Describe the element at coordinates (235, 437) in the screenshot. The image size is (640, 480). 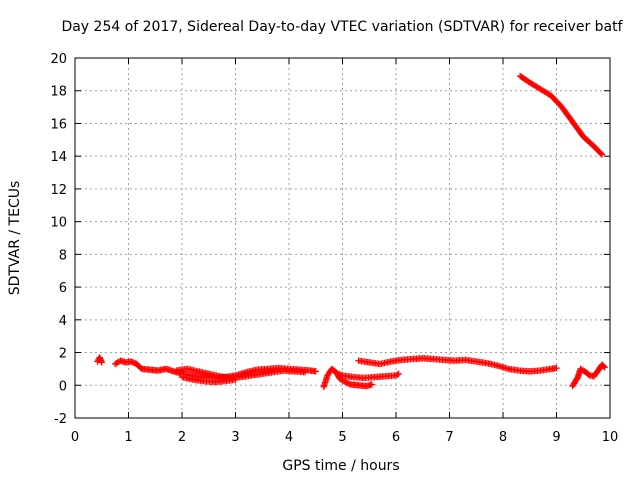
I see `x-tick-label: 3` at that location.